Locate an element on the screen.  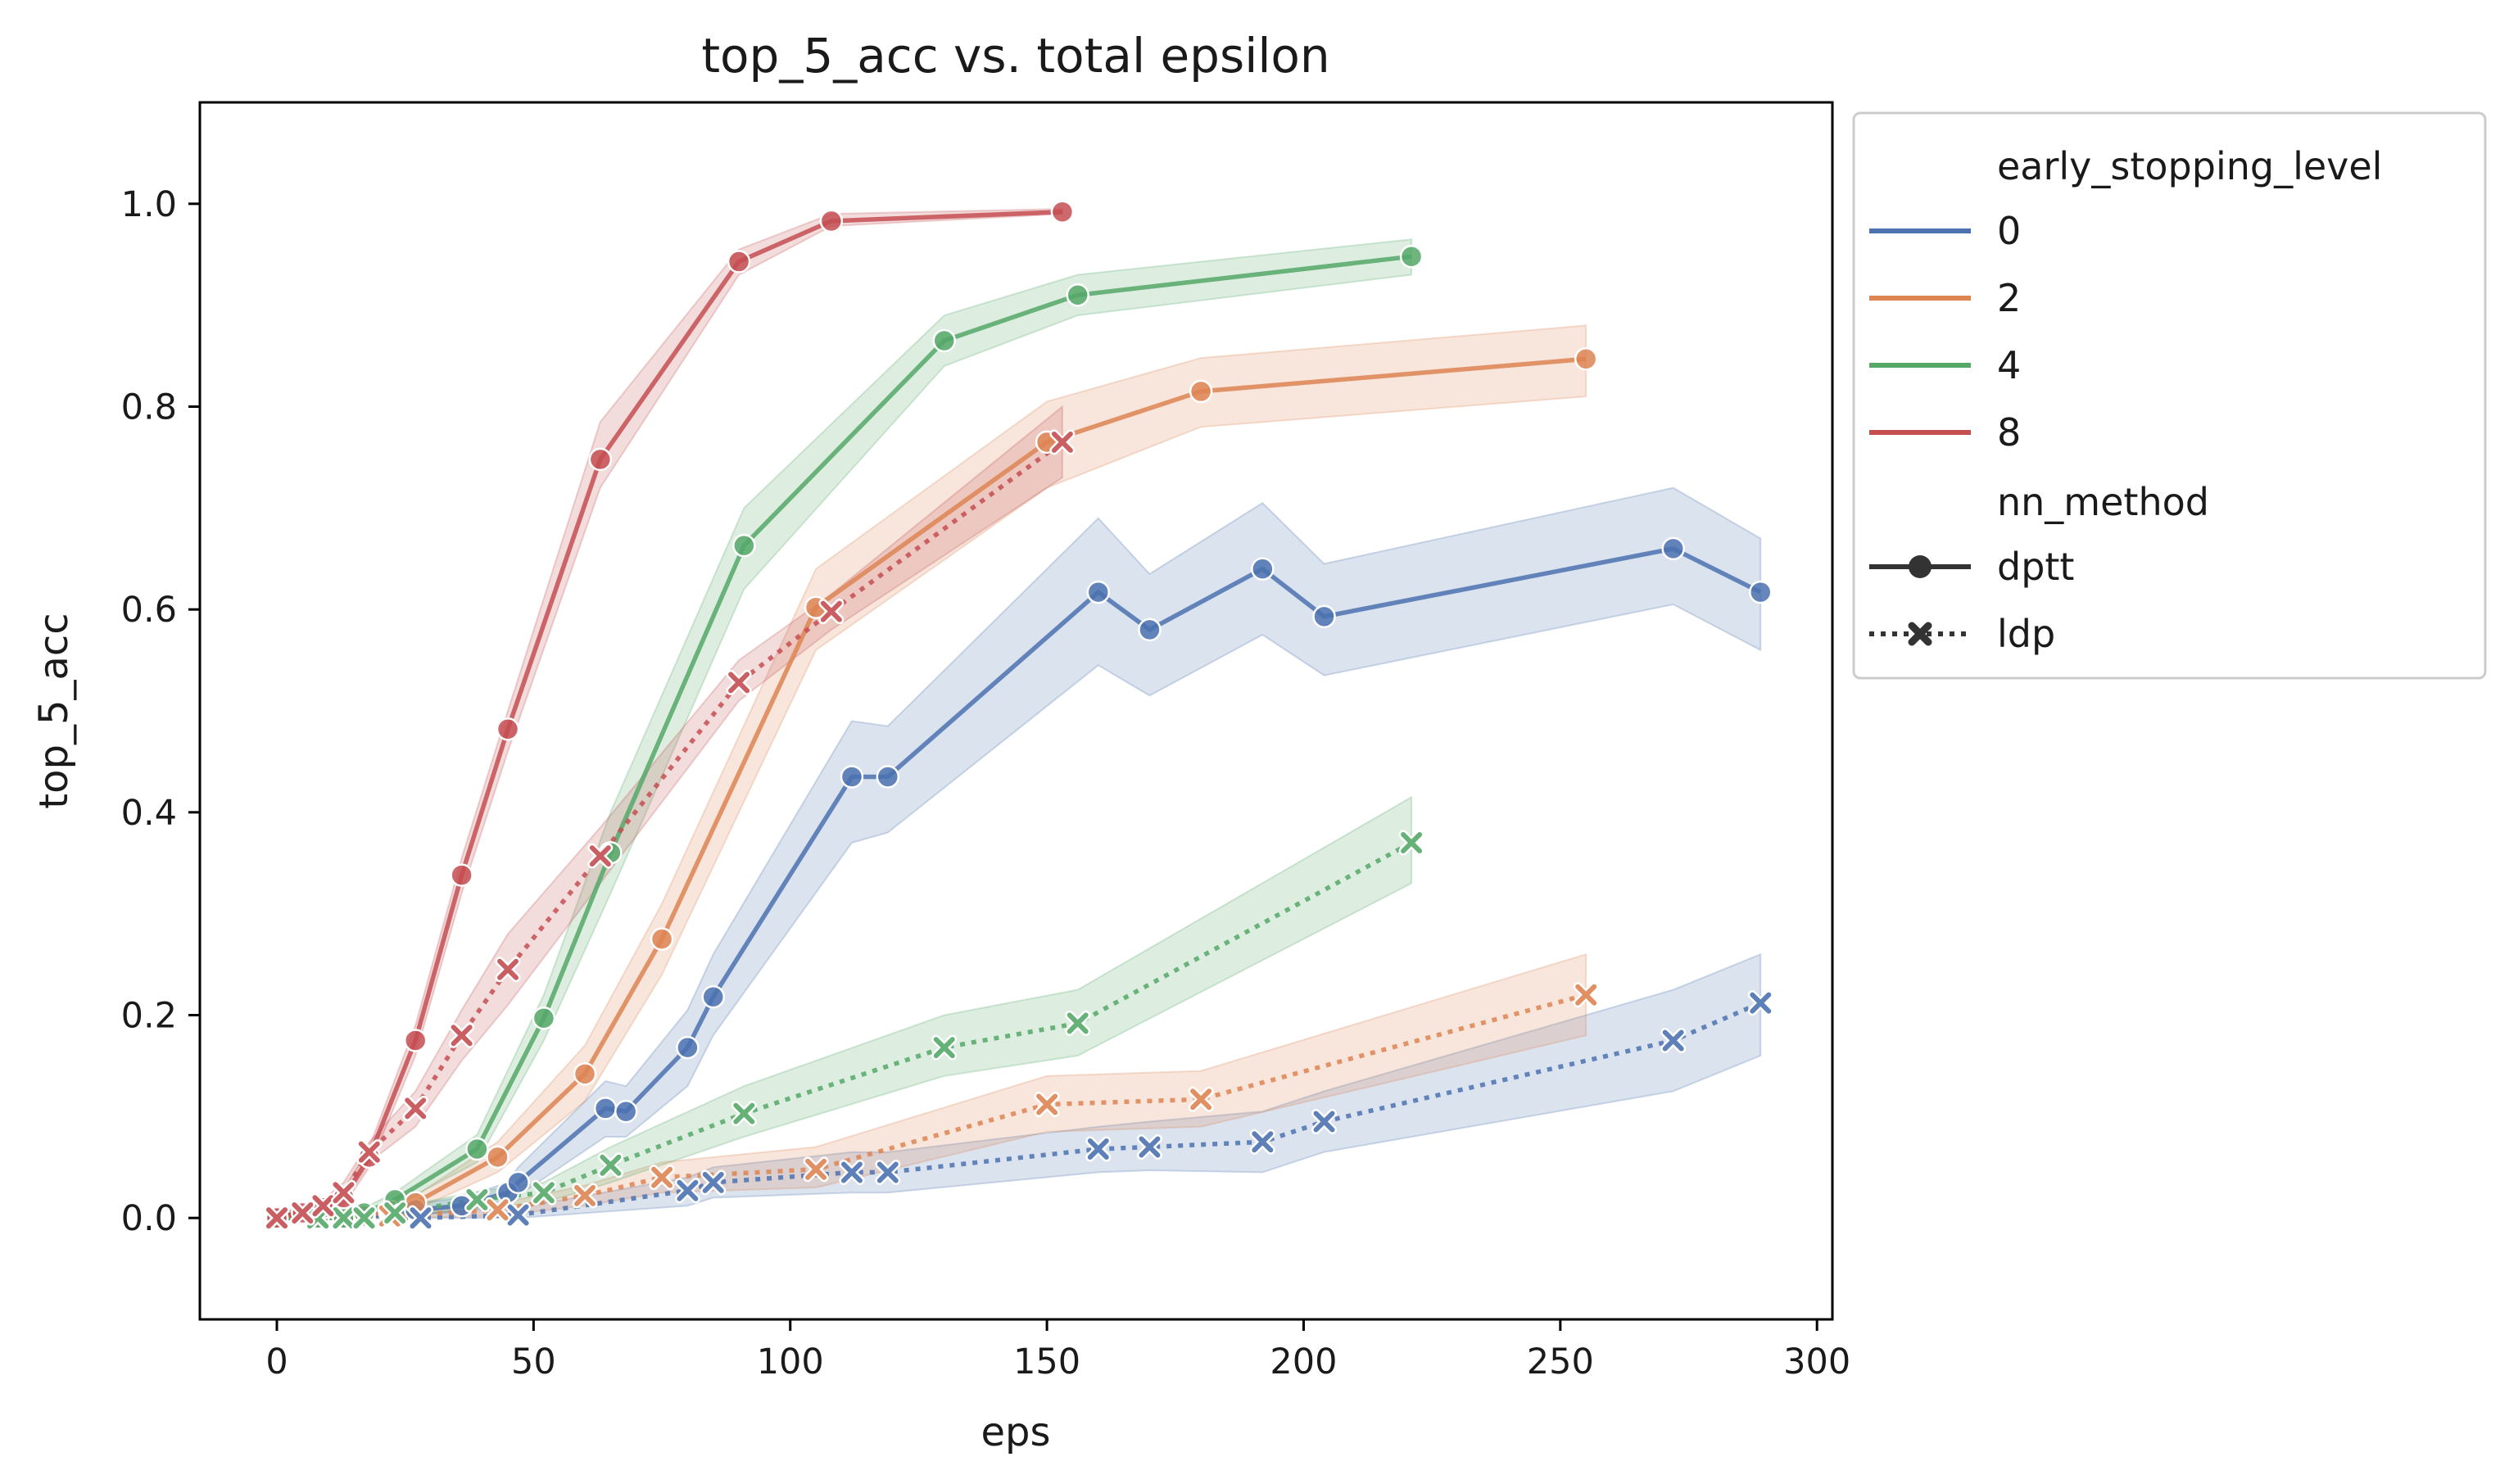
legend-label-0: 0 is located at coordinates (2009, 231).